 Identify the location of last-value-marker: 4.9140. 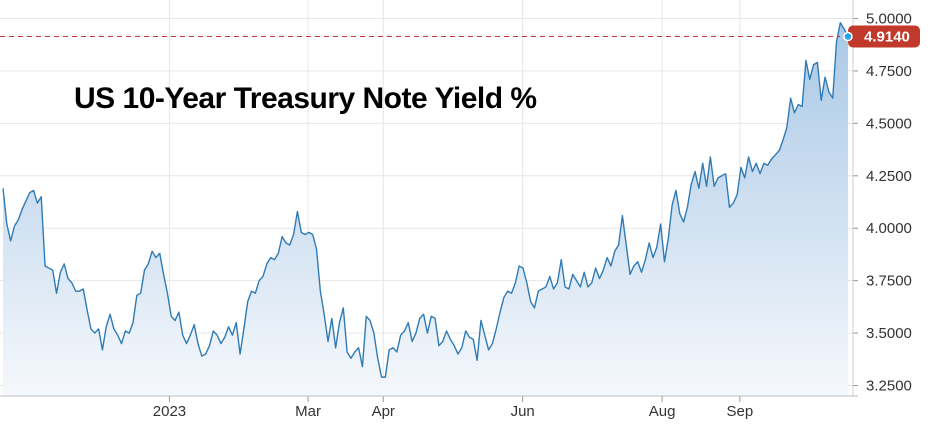
(460, 36).